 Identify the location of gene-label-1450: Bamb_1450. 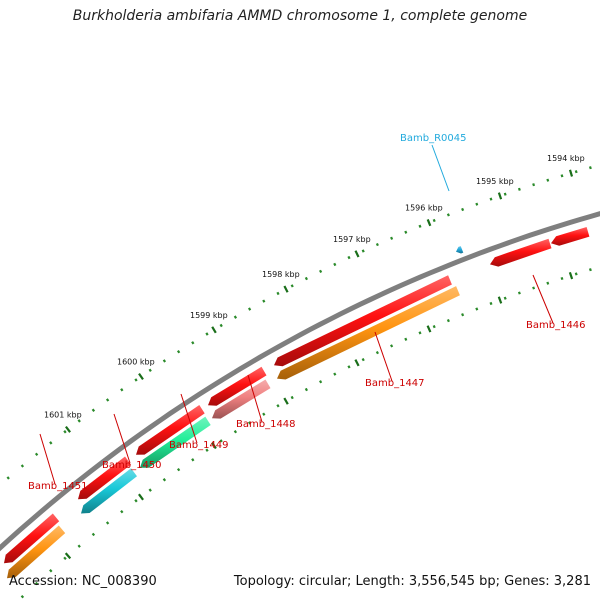
(132, 465).